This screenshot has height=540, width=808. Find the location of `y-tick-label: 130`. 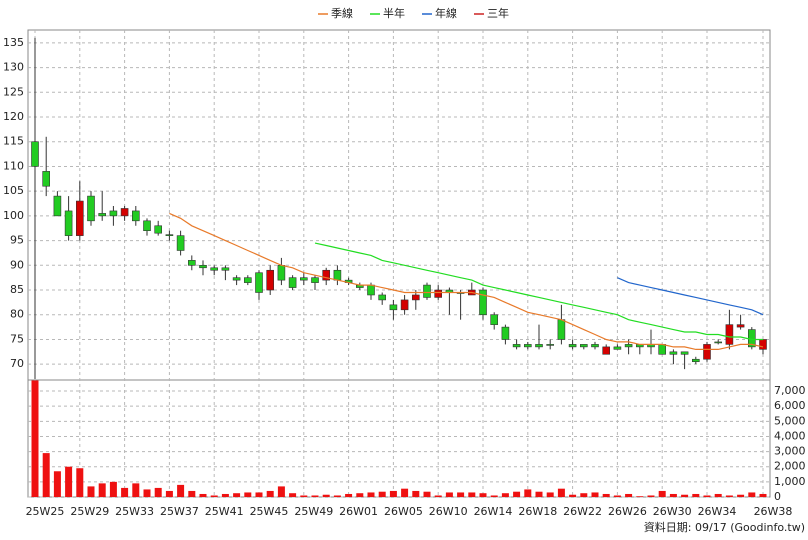

y-tick-label: 130 is located at coordinates (13, 67).